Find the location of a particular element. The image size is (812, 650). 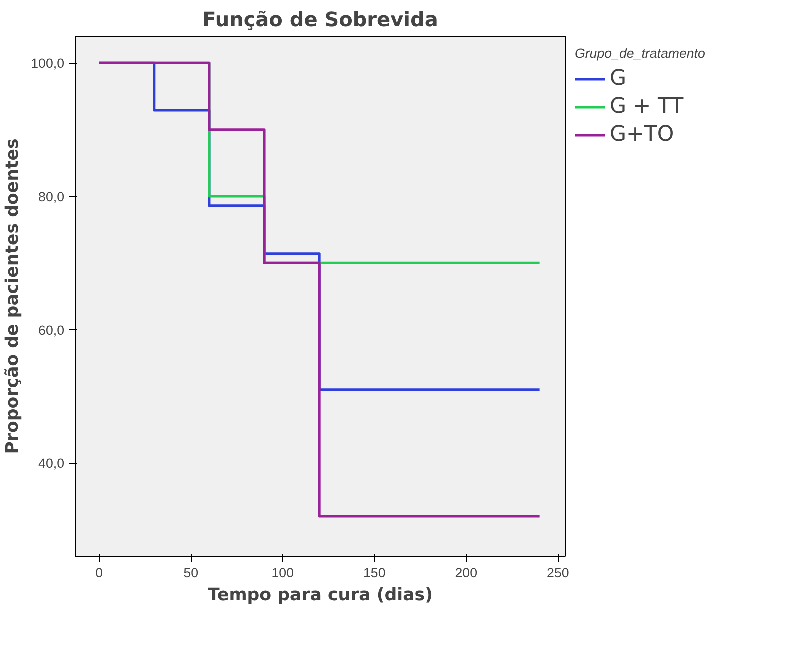

y-tick-label: 80,0 is located at coordinates (51, 197).